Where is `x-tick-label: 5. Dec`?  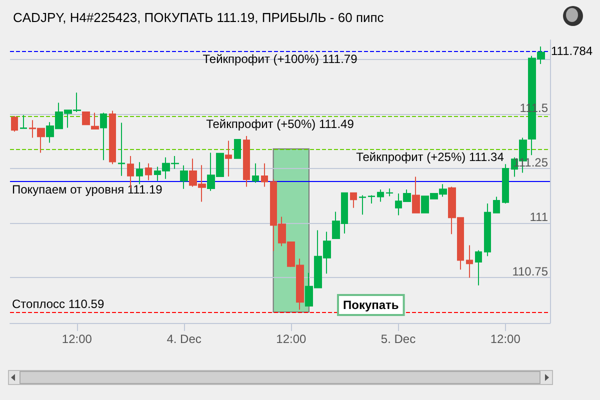 x-tick-label: 5. Dec is located at coordinates (398, 339).